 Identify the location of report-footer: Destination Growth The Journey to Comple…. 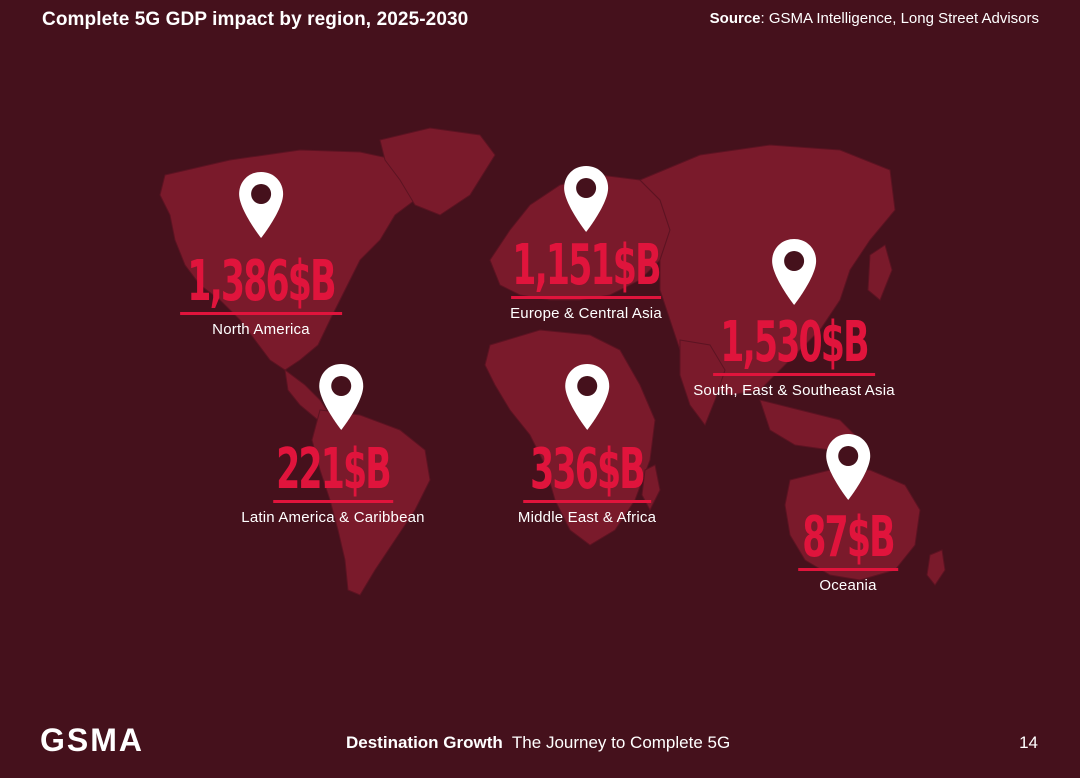
(538, 743).